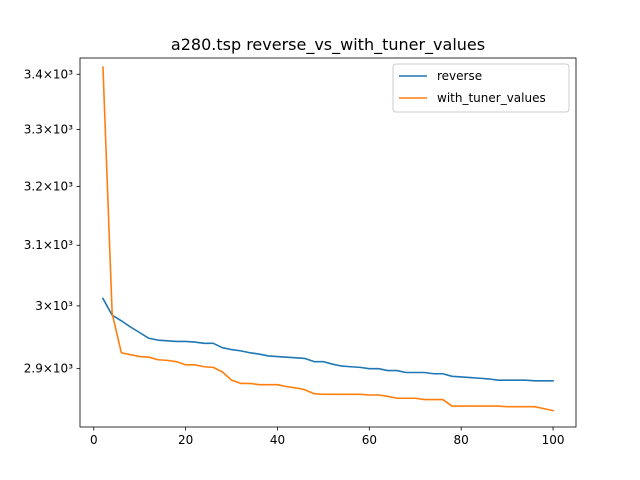 Image resolution: width=640 pixels, height=480 pixels. Describe the element at coordinates (94, 440) in the screenshot. I see `x-tick-label: 0` at that location.